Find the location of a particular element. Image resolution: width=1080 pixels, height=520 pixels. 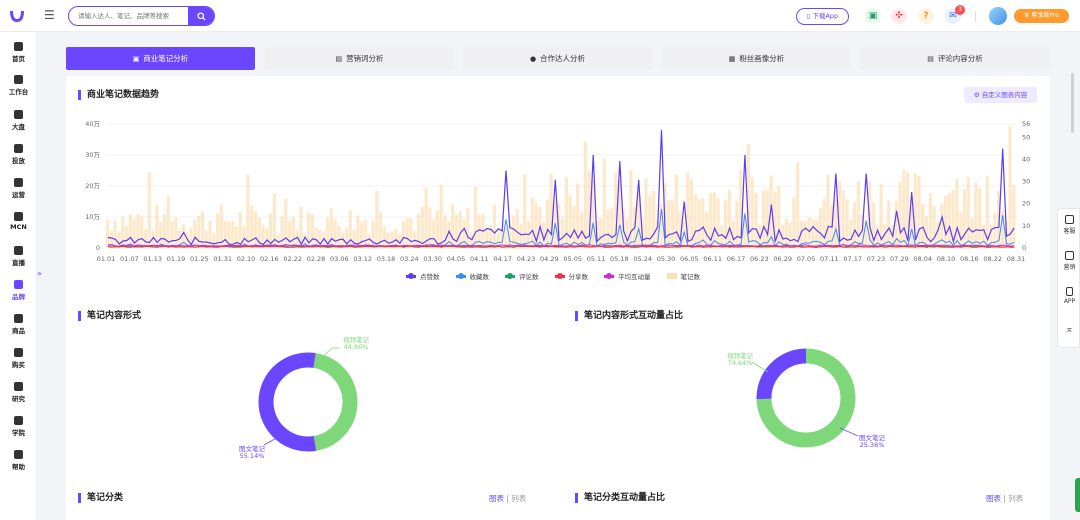

sidebar-item-1: 工作台 is located at coordinates (18, 90).